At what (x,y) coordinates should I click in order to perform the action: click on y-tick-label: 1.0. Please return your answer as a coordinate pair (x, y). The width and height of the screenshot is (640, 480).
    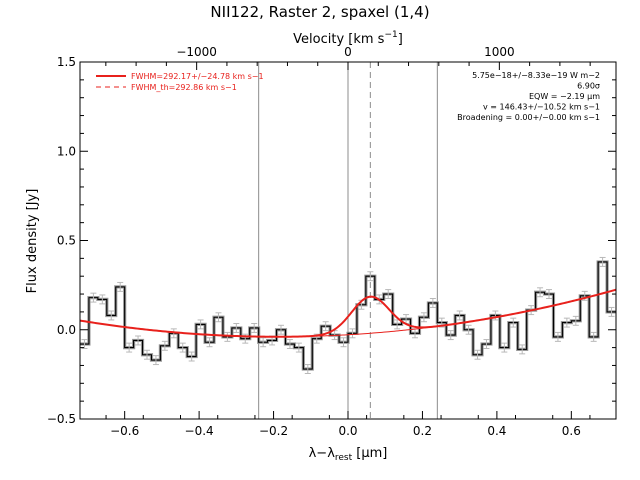
    Looking at the image, I should click on (66, 151).